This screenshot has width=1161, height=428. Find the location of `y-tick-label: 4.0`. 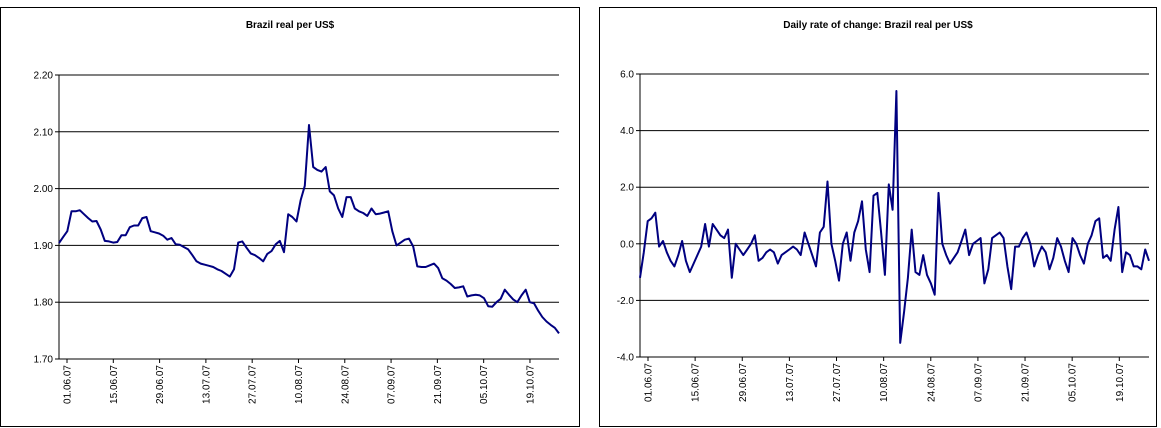

y-tick-label: 4.0 is located at coordinates (627, 131).